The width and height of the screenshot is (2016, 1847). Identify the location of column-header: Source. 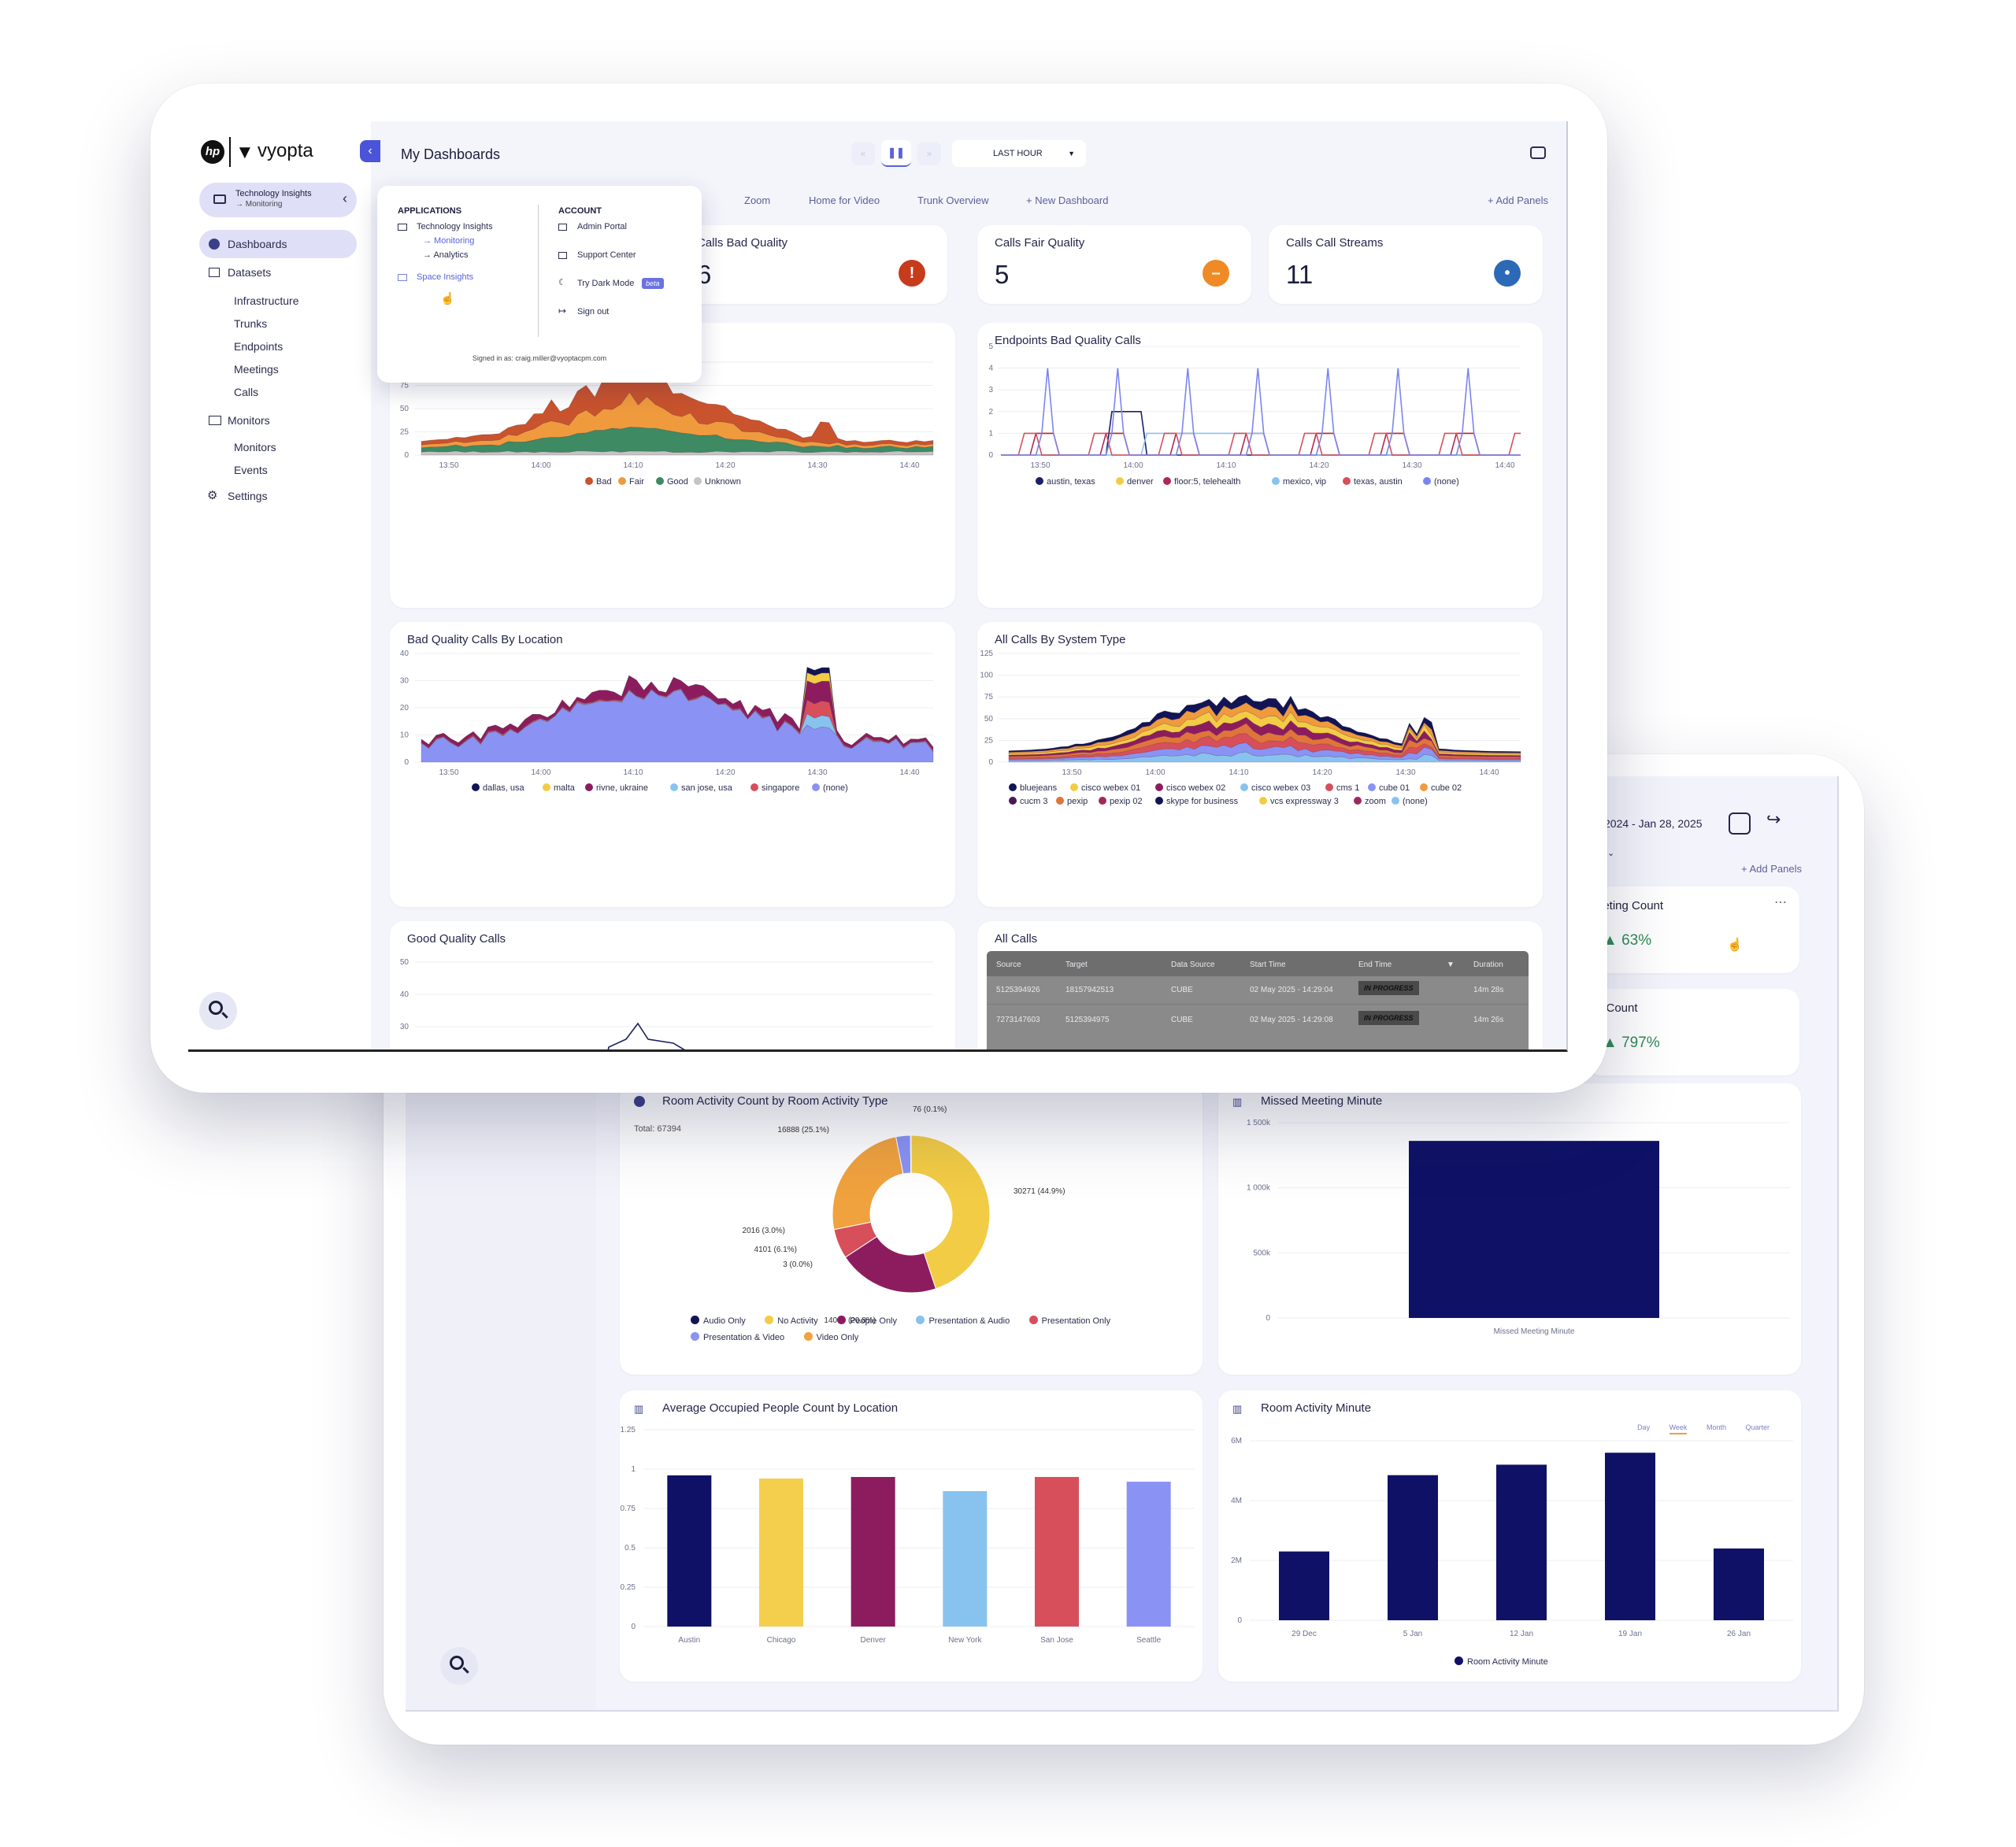
(1008, 965).